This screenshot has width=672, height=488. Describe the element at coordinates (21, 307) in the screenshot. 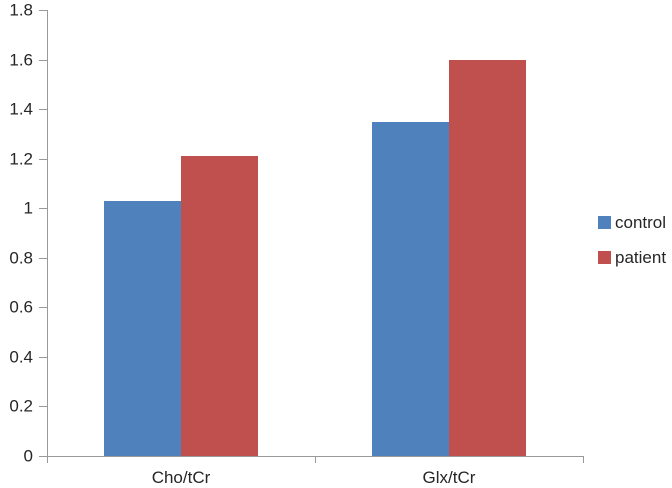

I see `y-tick-label: 0.6` at that location.